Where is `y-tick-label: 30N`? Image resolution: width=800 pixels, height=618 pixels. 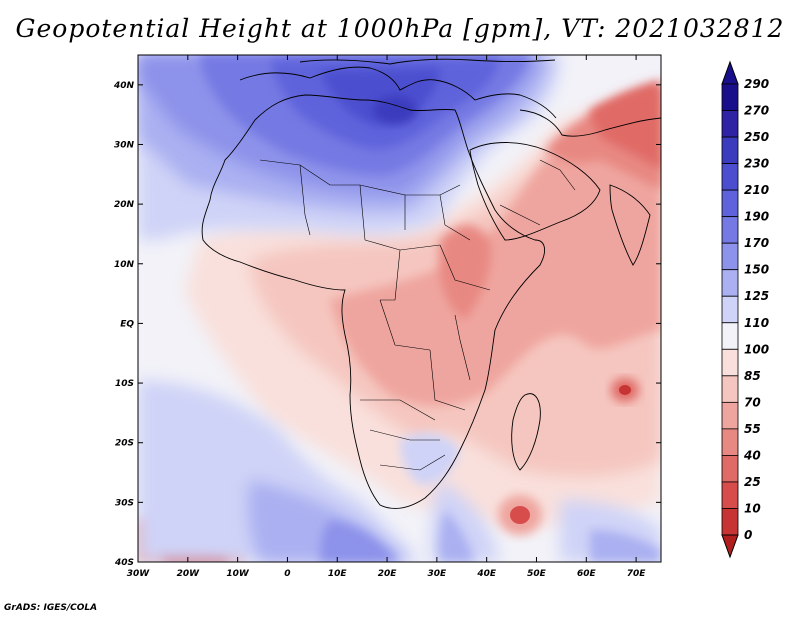 y-tick-label: 30N is located at coordinates (124, 145).